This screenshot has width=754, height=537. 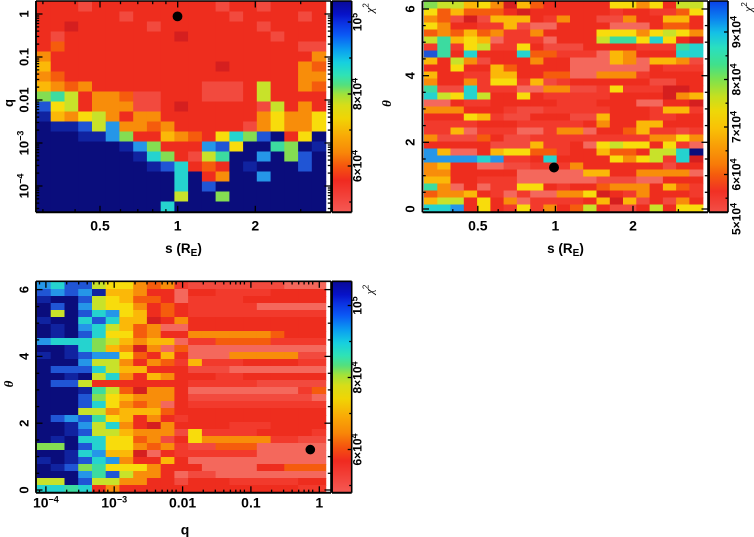 What do you see at coordinates (736, 32) in the screenshot?
I see `svg-text: 9×104` at bounding box center [736, 32].